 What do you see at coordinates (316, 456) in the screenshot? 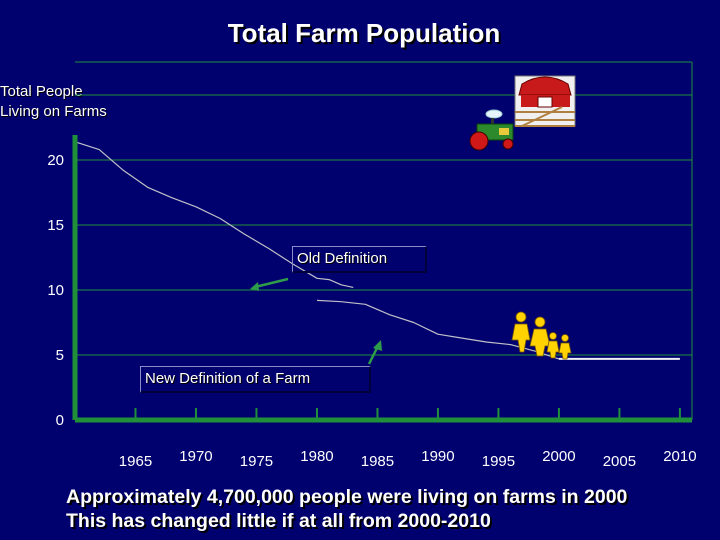
I see `x-tick-label: 1980` at bounding box center [316, 456].